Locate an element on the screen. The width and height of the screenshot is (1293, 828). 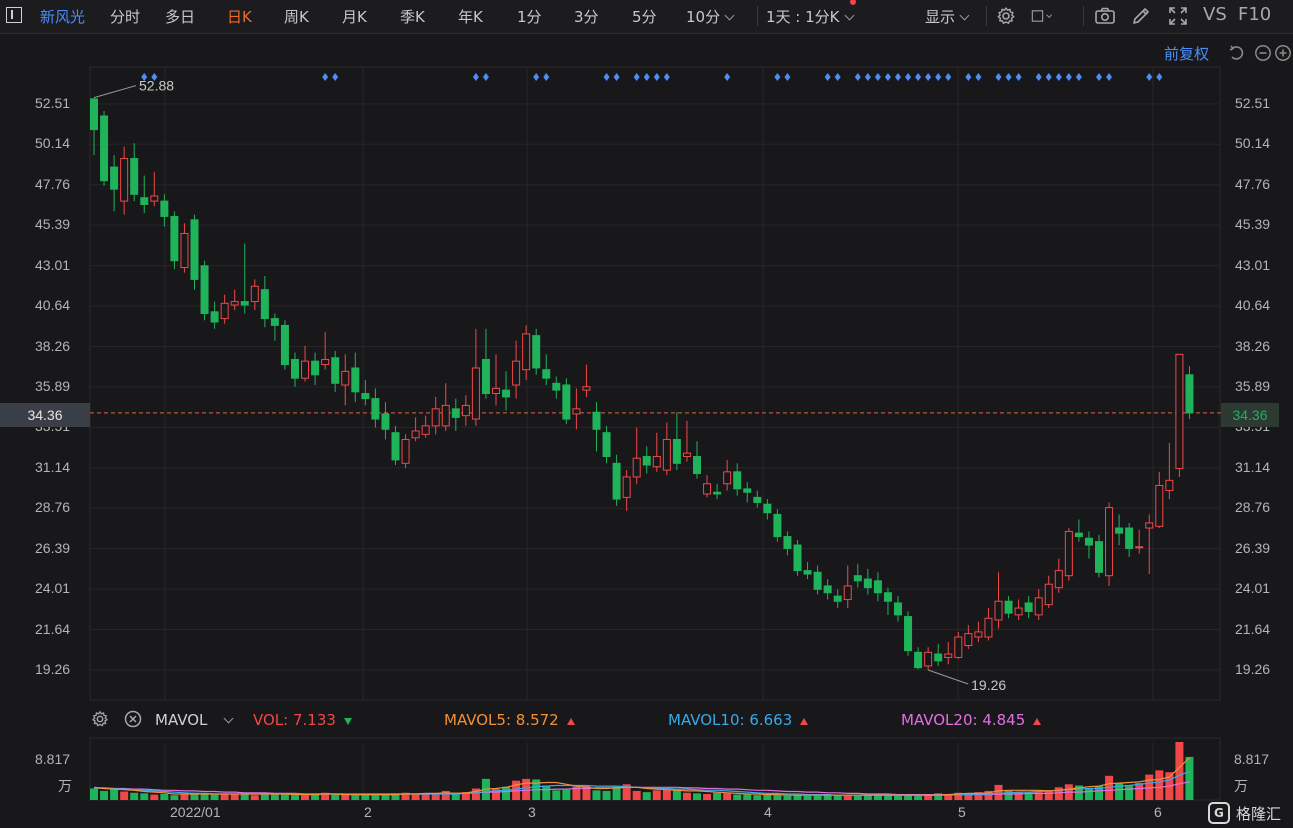
tab-weekly-k: 周K is located at coordinates (296, 17).